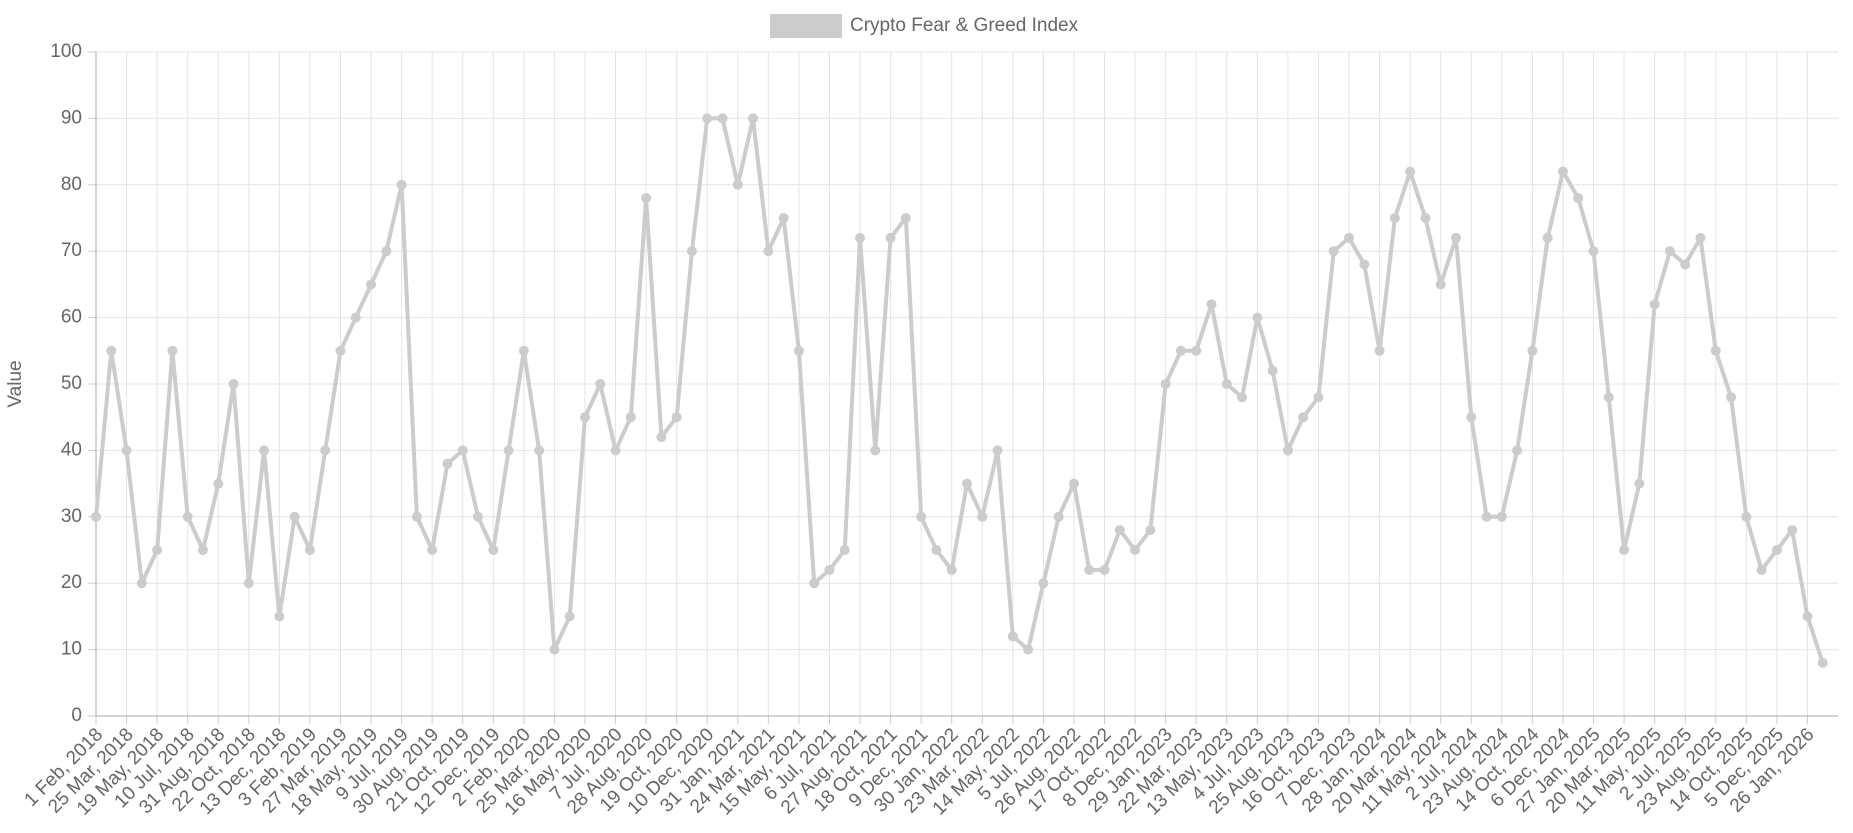  What do you see at coordinates (71, 383) in the screenshot?
I see `y-tick-label: 50` at bounding box center [71, 383].